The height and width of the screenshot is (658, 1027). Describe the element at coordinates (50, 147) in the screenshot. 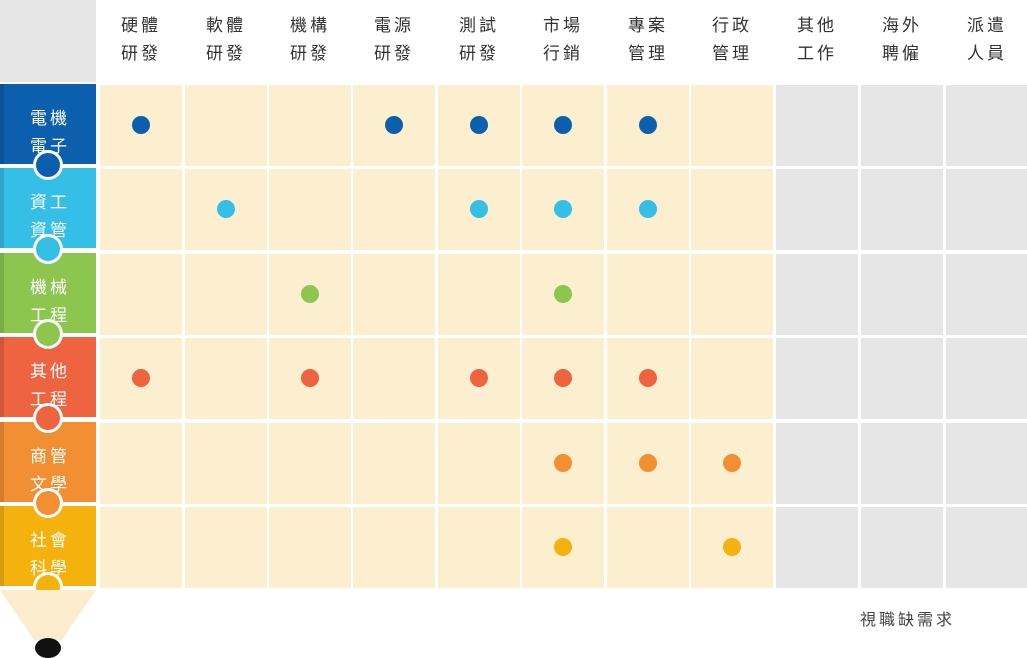

I see `row-label-line2: 電子` at that location.